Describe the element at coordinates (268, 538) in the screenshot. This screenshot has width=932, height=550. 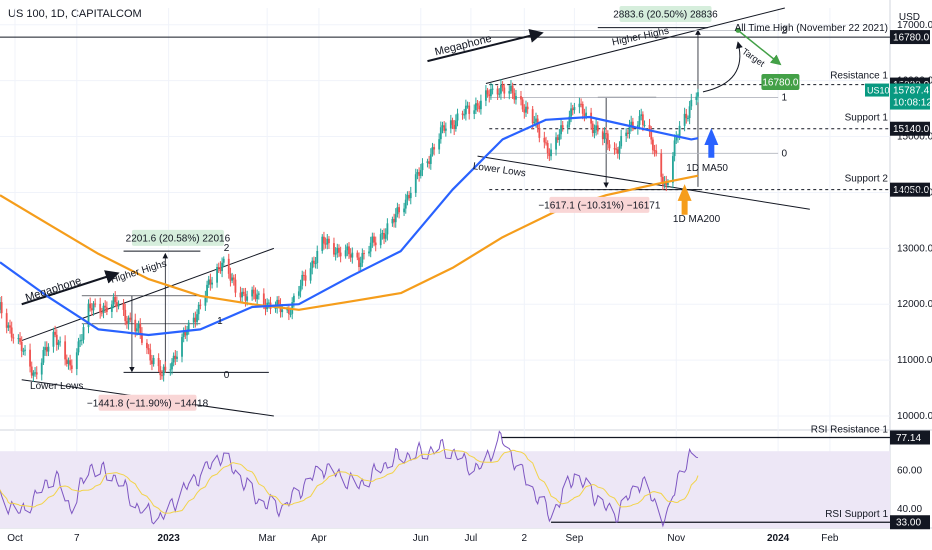
I see `x-tick-label: Mar` at that location.